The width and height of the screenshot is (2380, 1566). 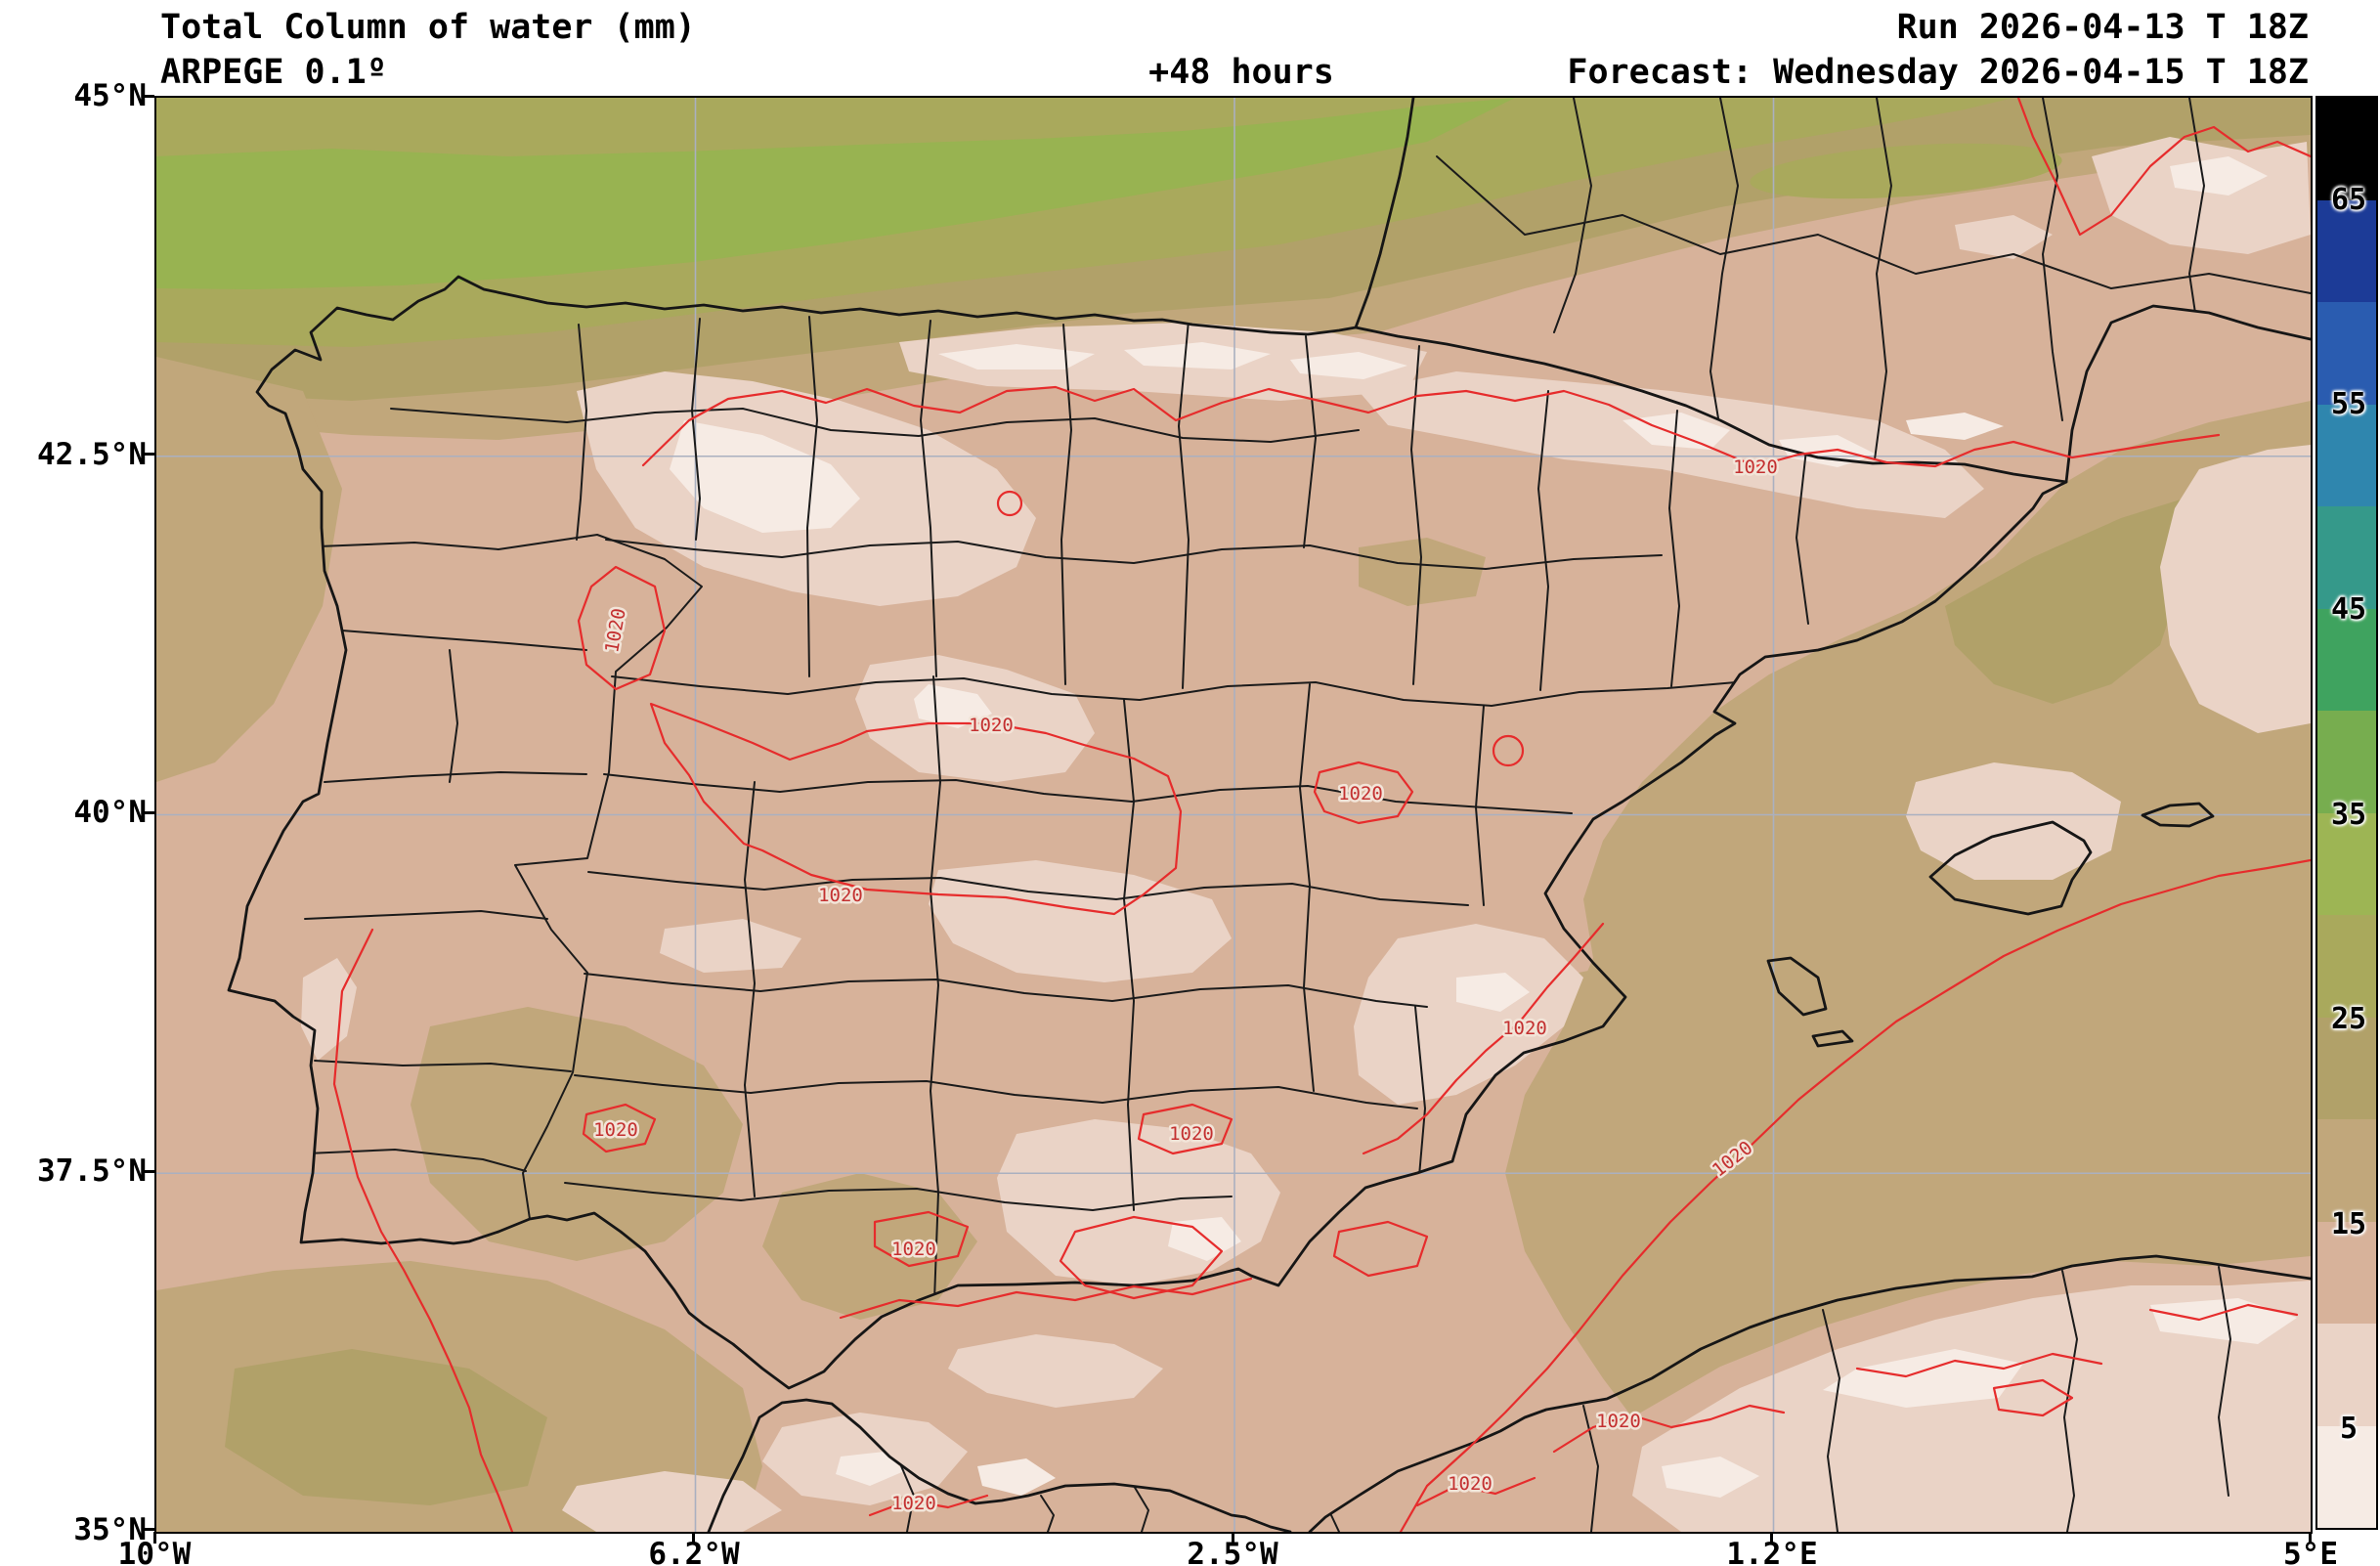 I want to click on colorbar-tick-label: 35, so click(x=2348, y=815).